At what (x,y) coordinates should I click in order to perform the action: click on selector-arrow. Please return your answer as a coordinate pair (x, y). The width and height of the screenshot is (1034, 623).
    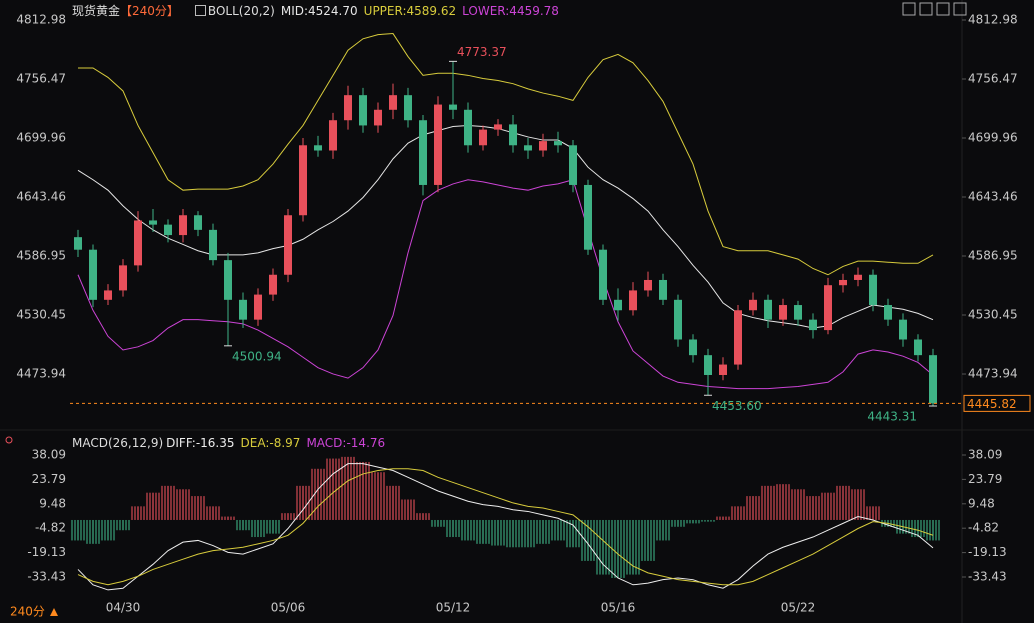
    Looking at the image, I should click on (54, 612).